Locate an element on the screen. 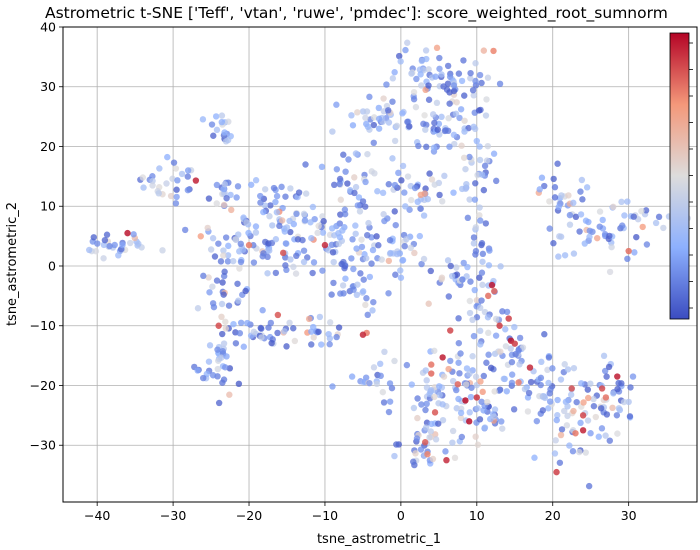  data-point-high is located at coordinates (458, 384).